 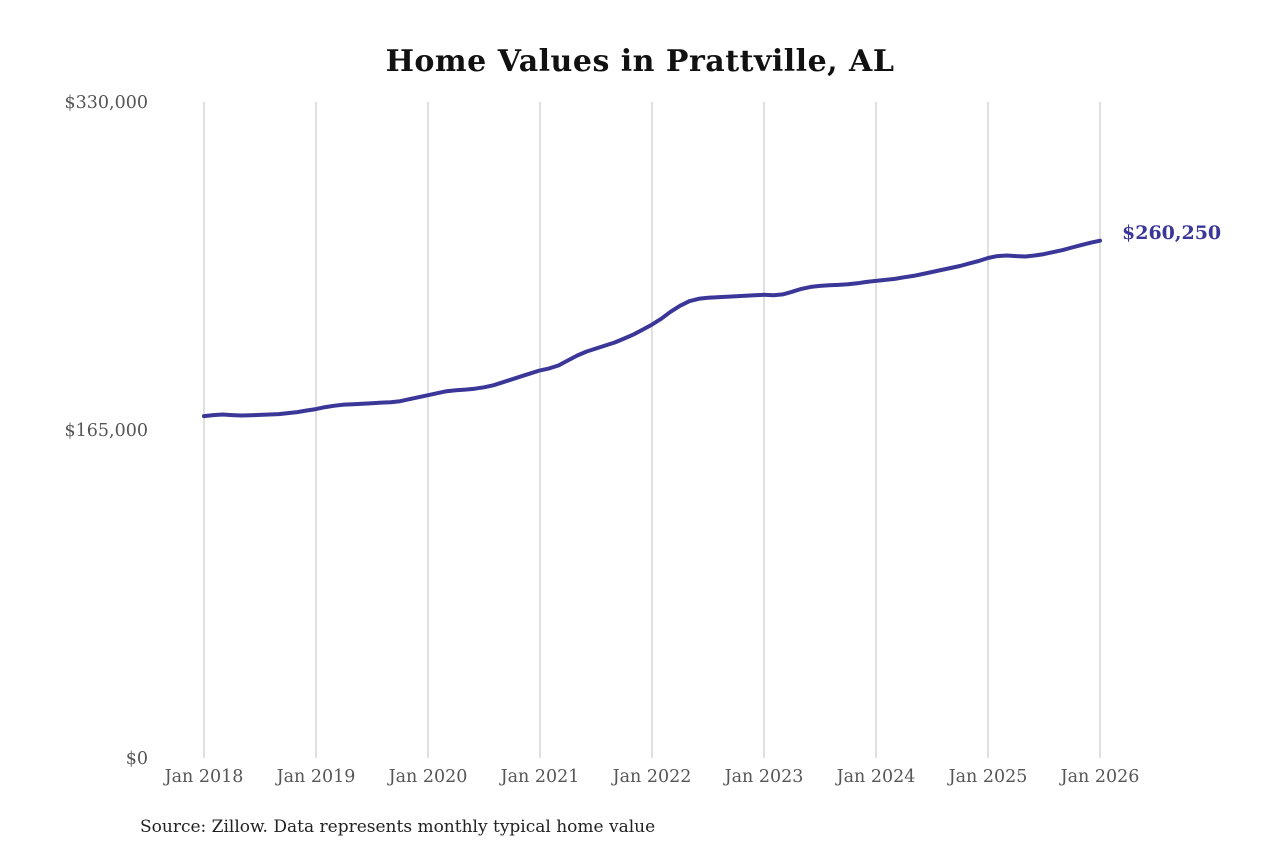 I want to click on end-value-label: $260,250, so click(x=1172, y=233).